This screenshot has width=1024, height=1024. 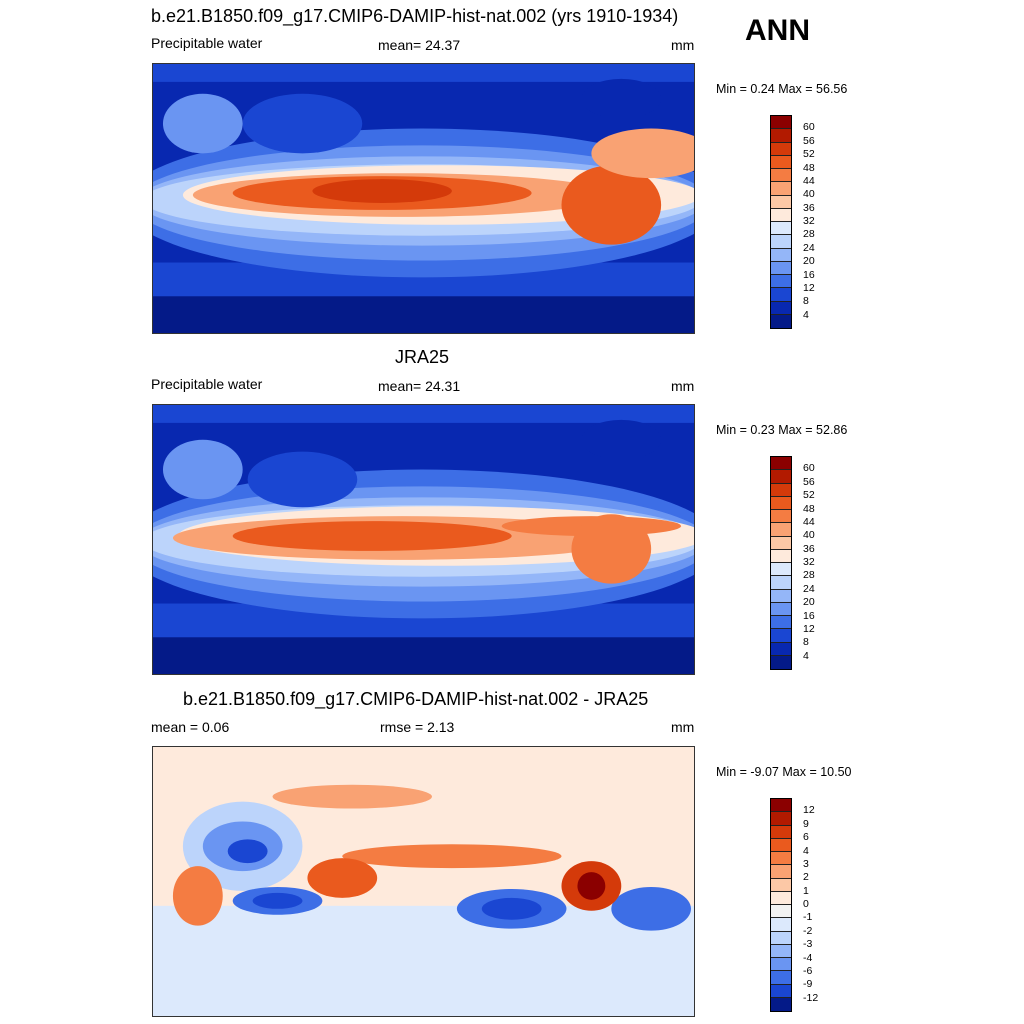 I want to click on panel1-map, so click(x=423, y=198).